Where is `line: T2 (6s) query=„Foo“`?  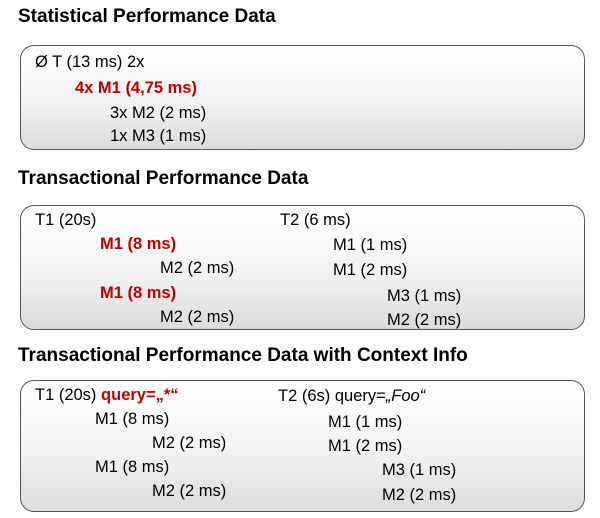
line: T2 (6s) query=„Foo“ is located at coordinates (351, 396).